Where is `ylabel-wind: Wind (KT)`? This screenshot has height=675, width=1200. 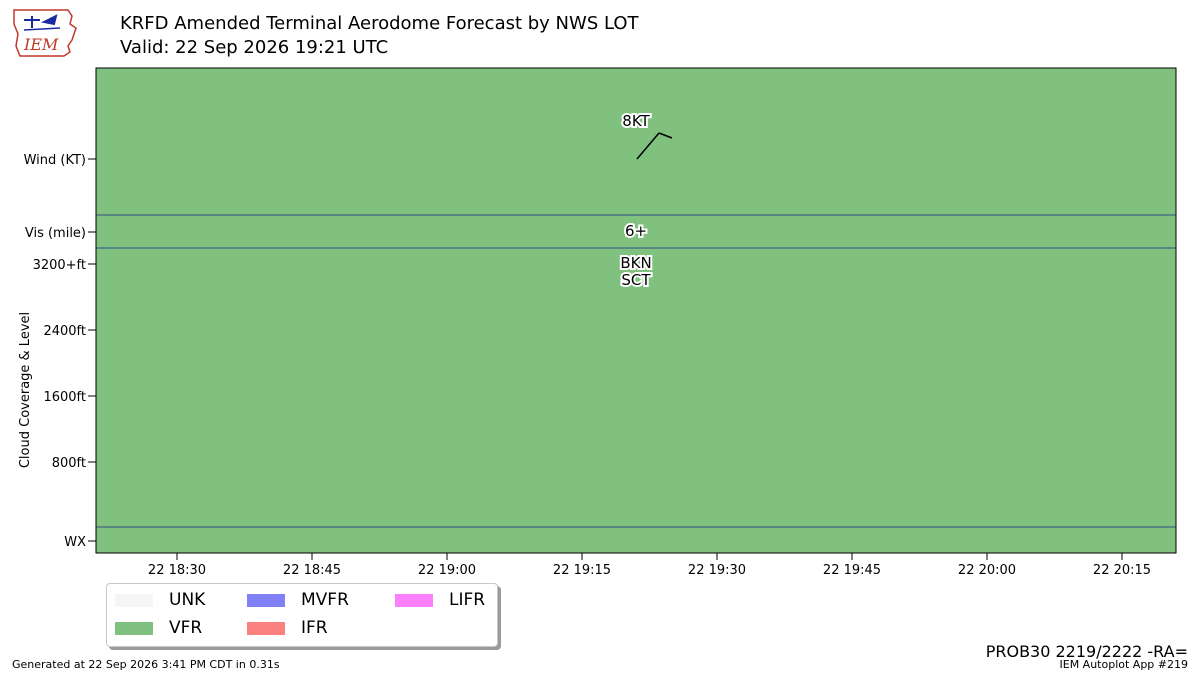
ylabel-wind: Wind (KT) is located at coordinates (55, 160).